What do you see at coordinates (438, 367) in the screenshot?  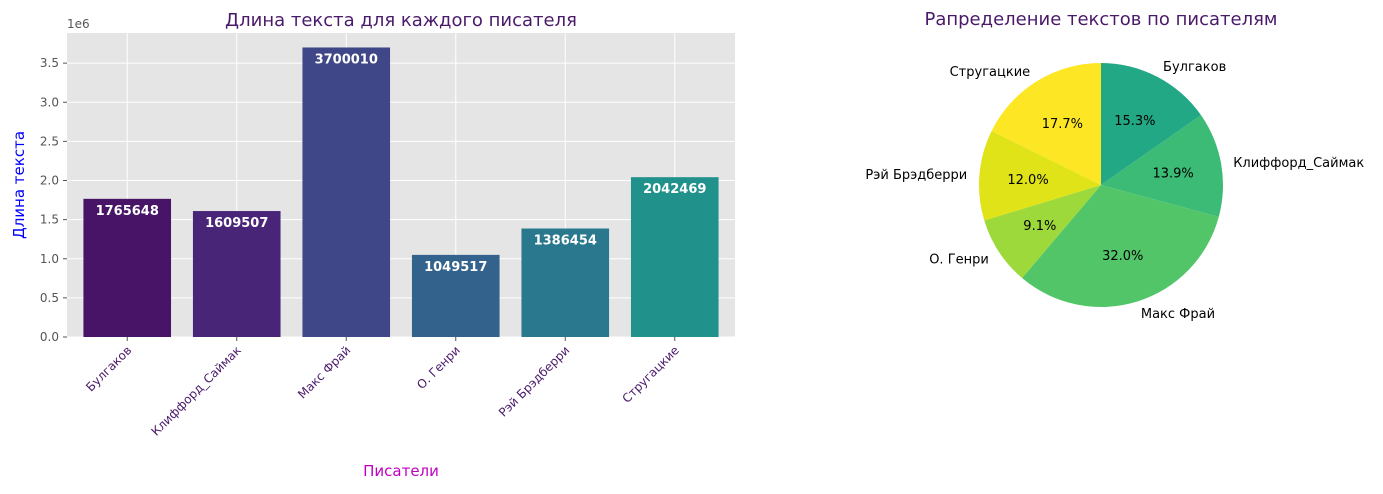 I see `x-tick-label: О. Генри` at bounding box center [438, 367].